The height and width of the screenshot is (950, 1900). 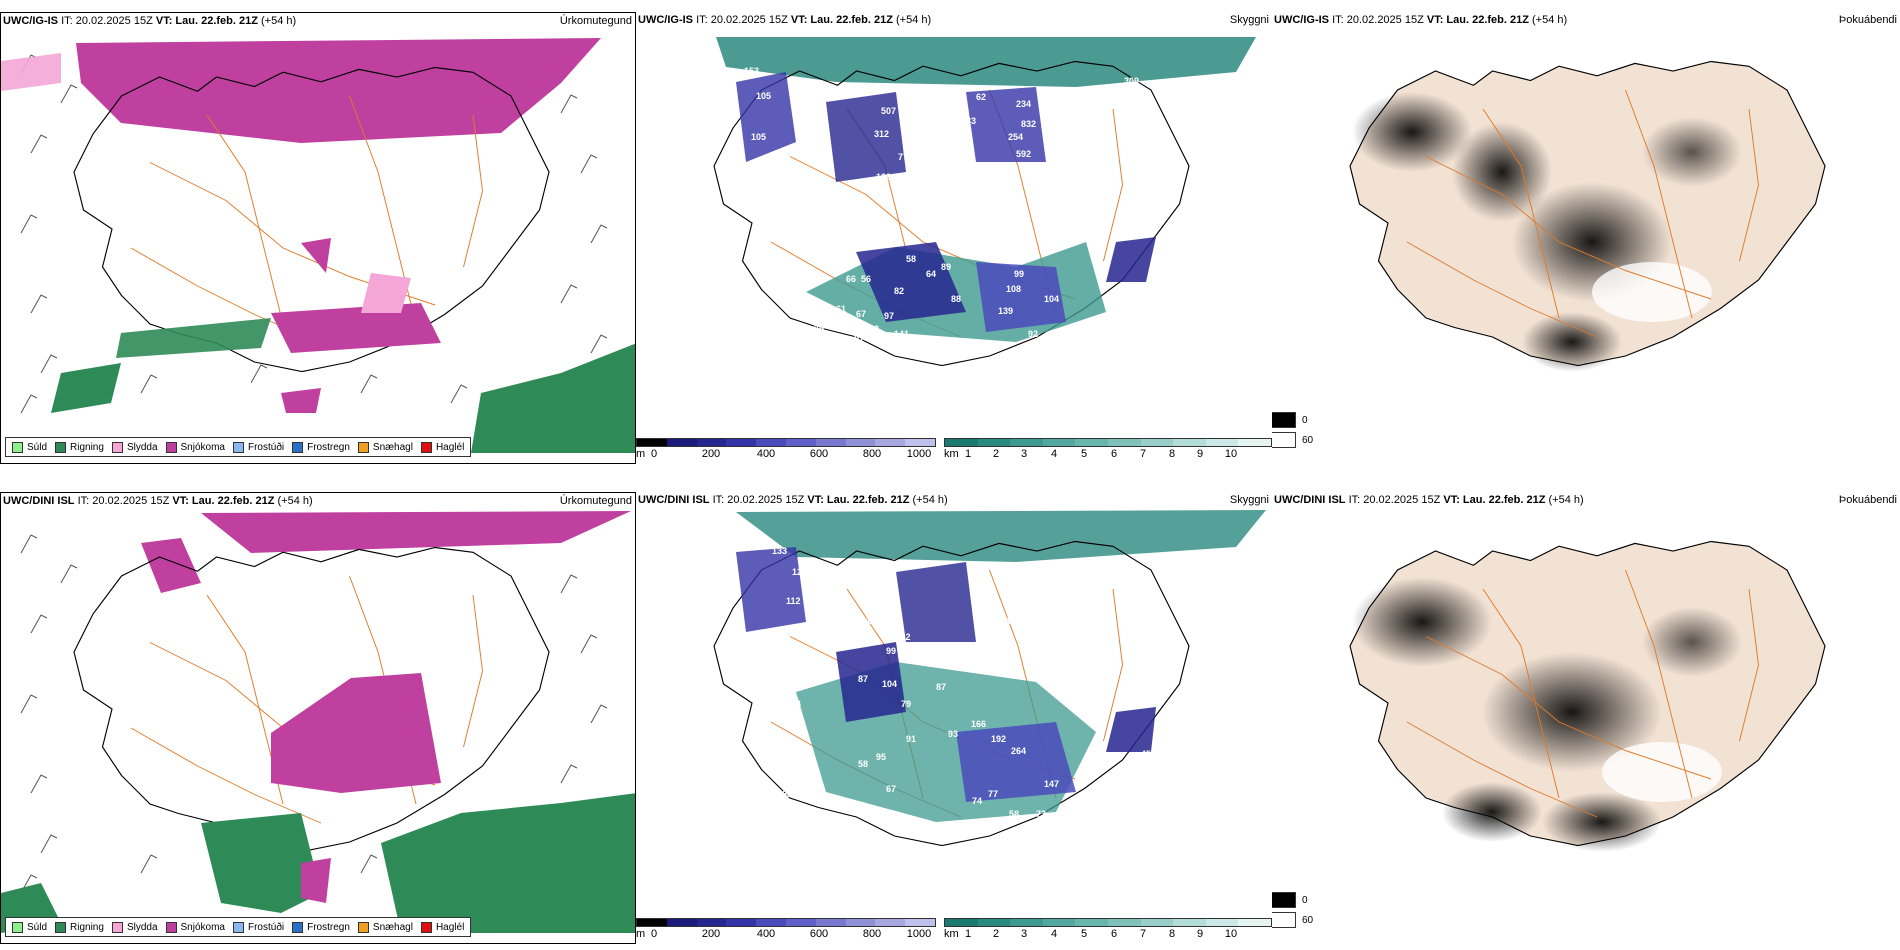 I want to click on fog-scale: 0 60, so click(x=1292, y=912).